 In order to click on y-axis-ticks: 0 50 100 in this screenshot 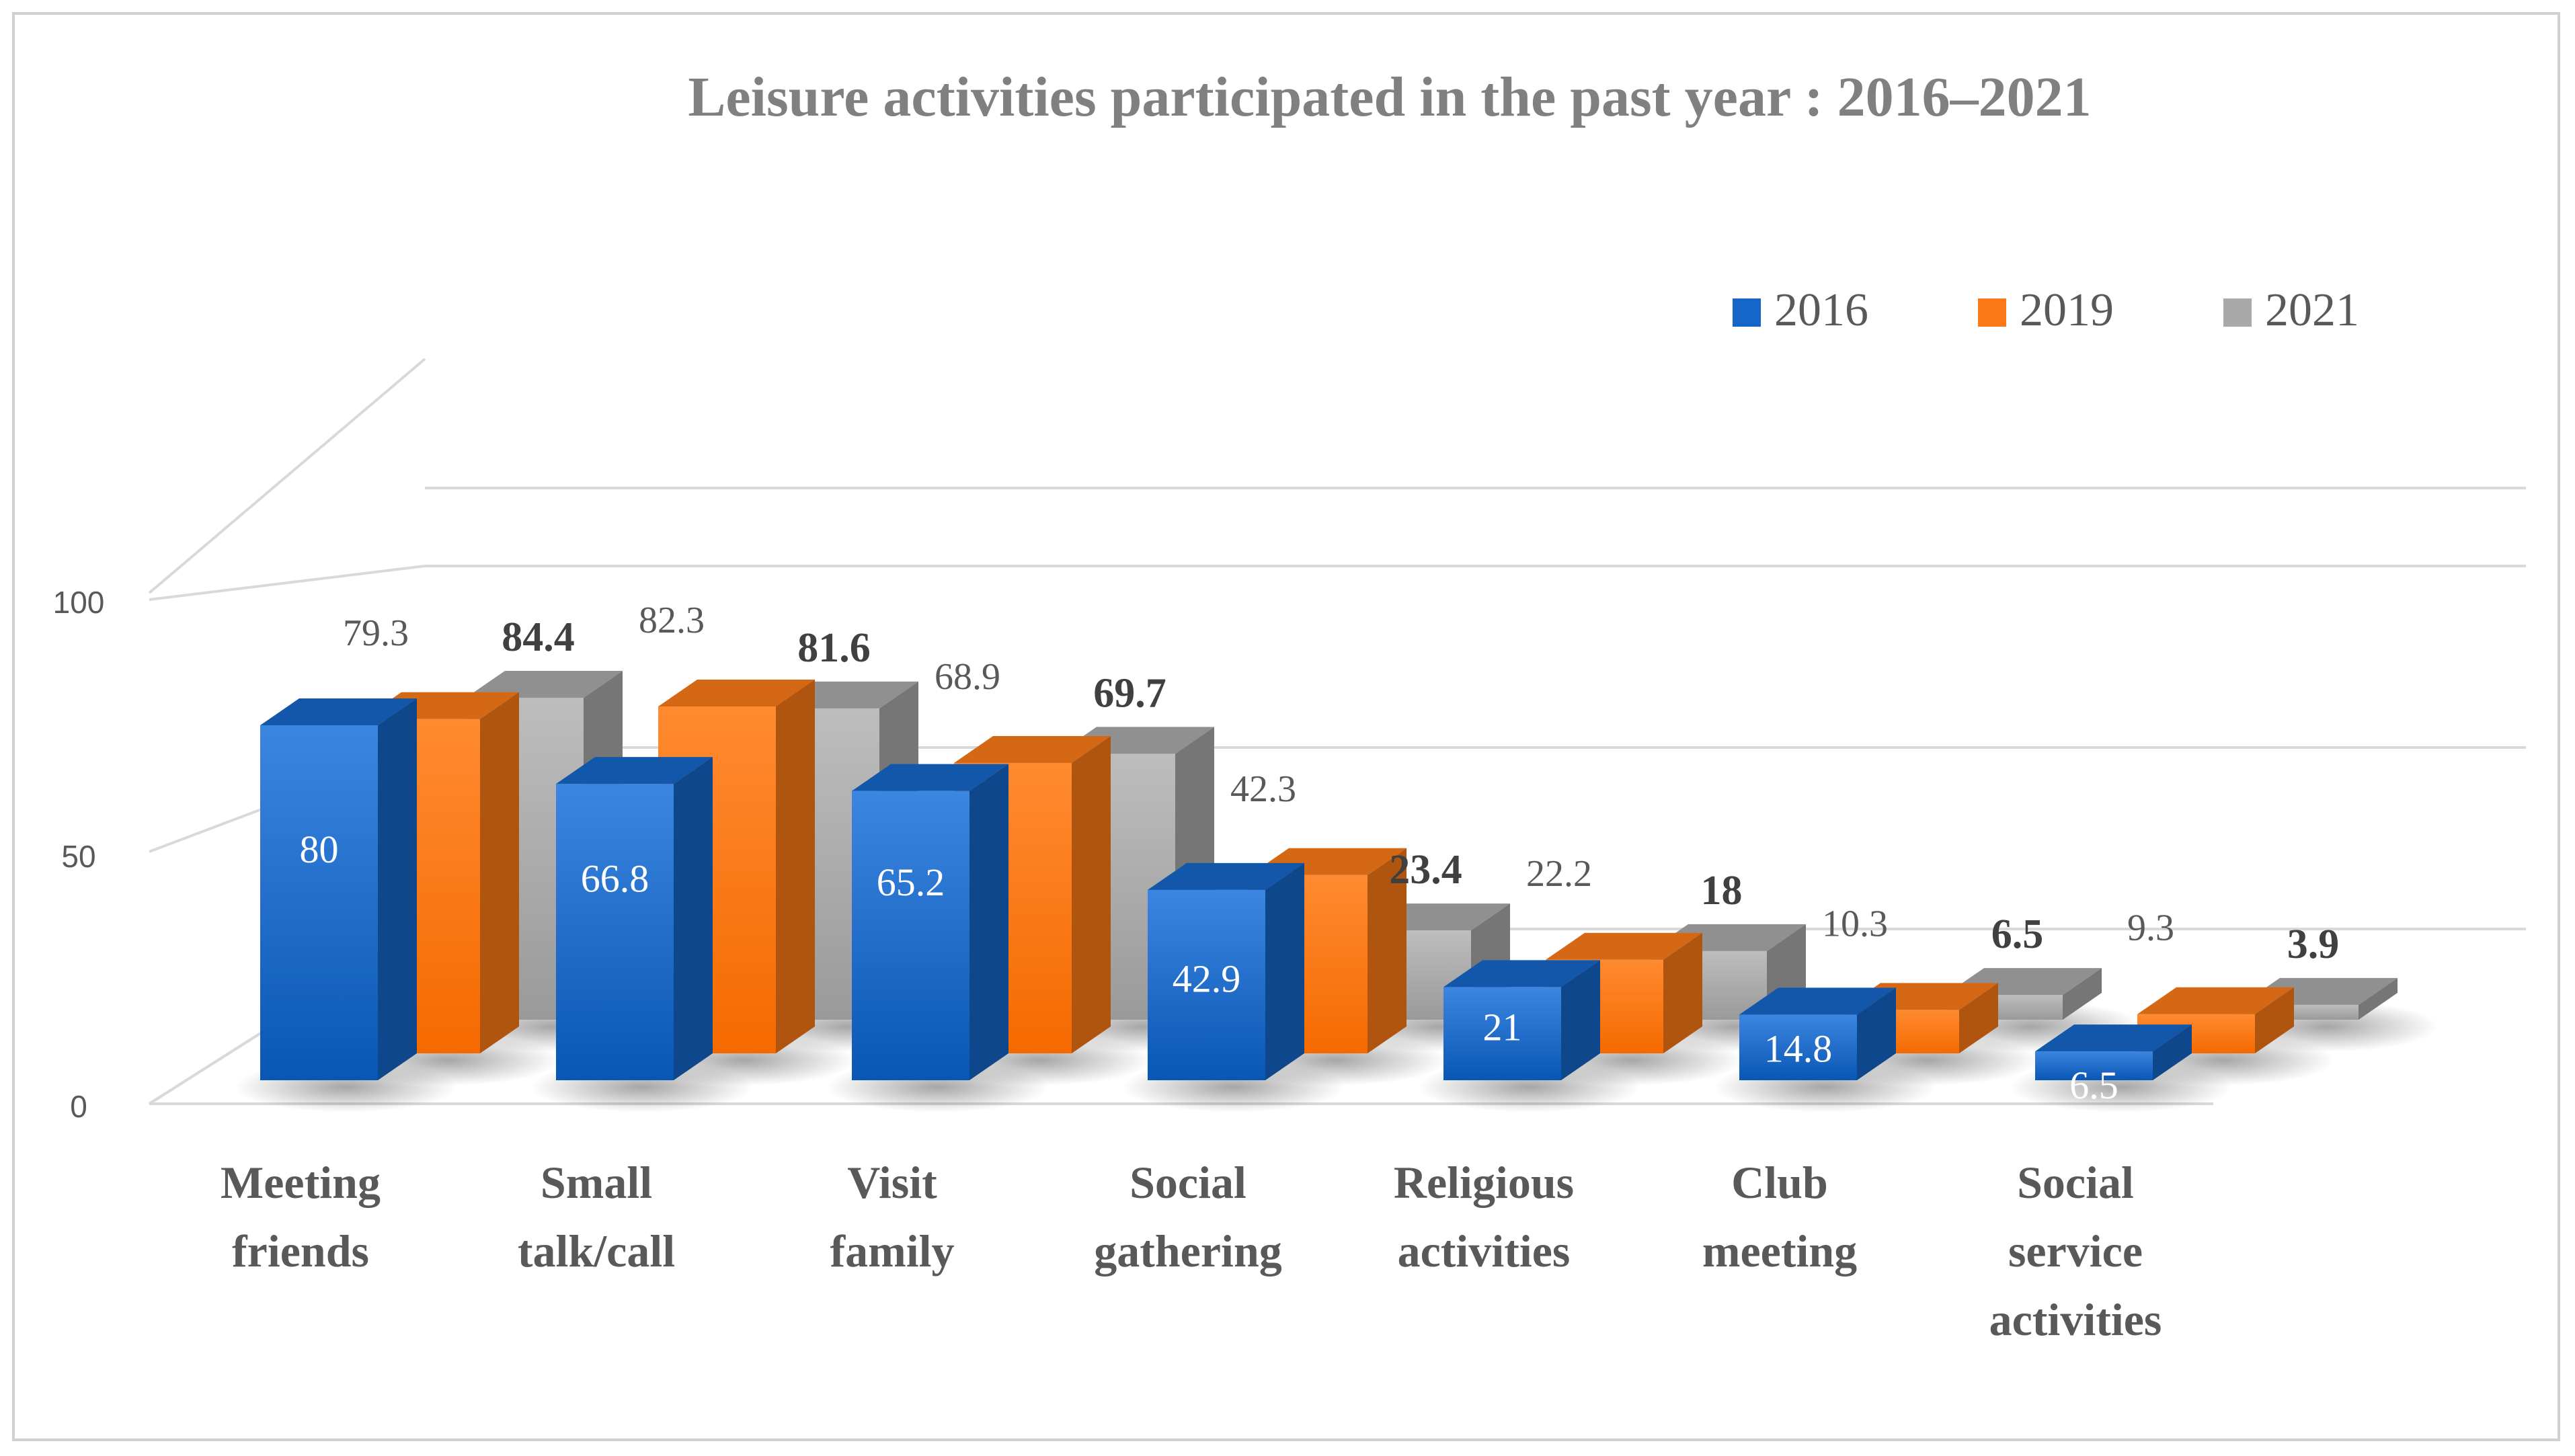, I will do `click(79, 854)`.